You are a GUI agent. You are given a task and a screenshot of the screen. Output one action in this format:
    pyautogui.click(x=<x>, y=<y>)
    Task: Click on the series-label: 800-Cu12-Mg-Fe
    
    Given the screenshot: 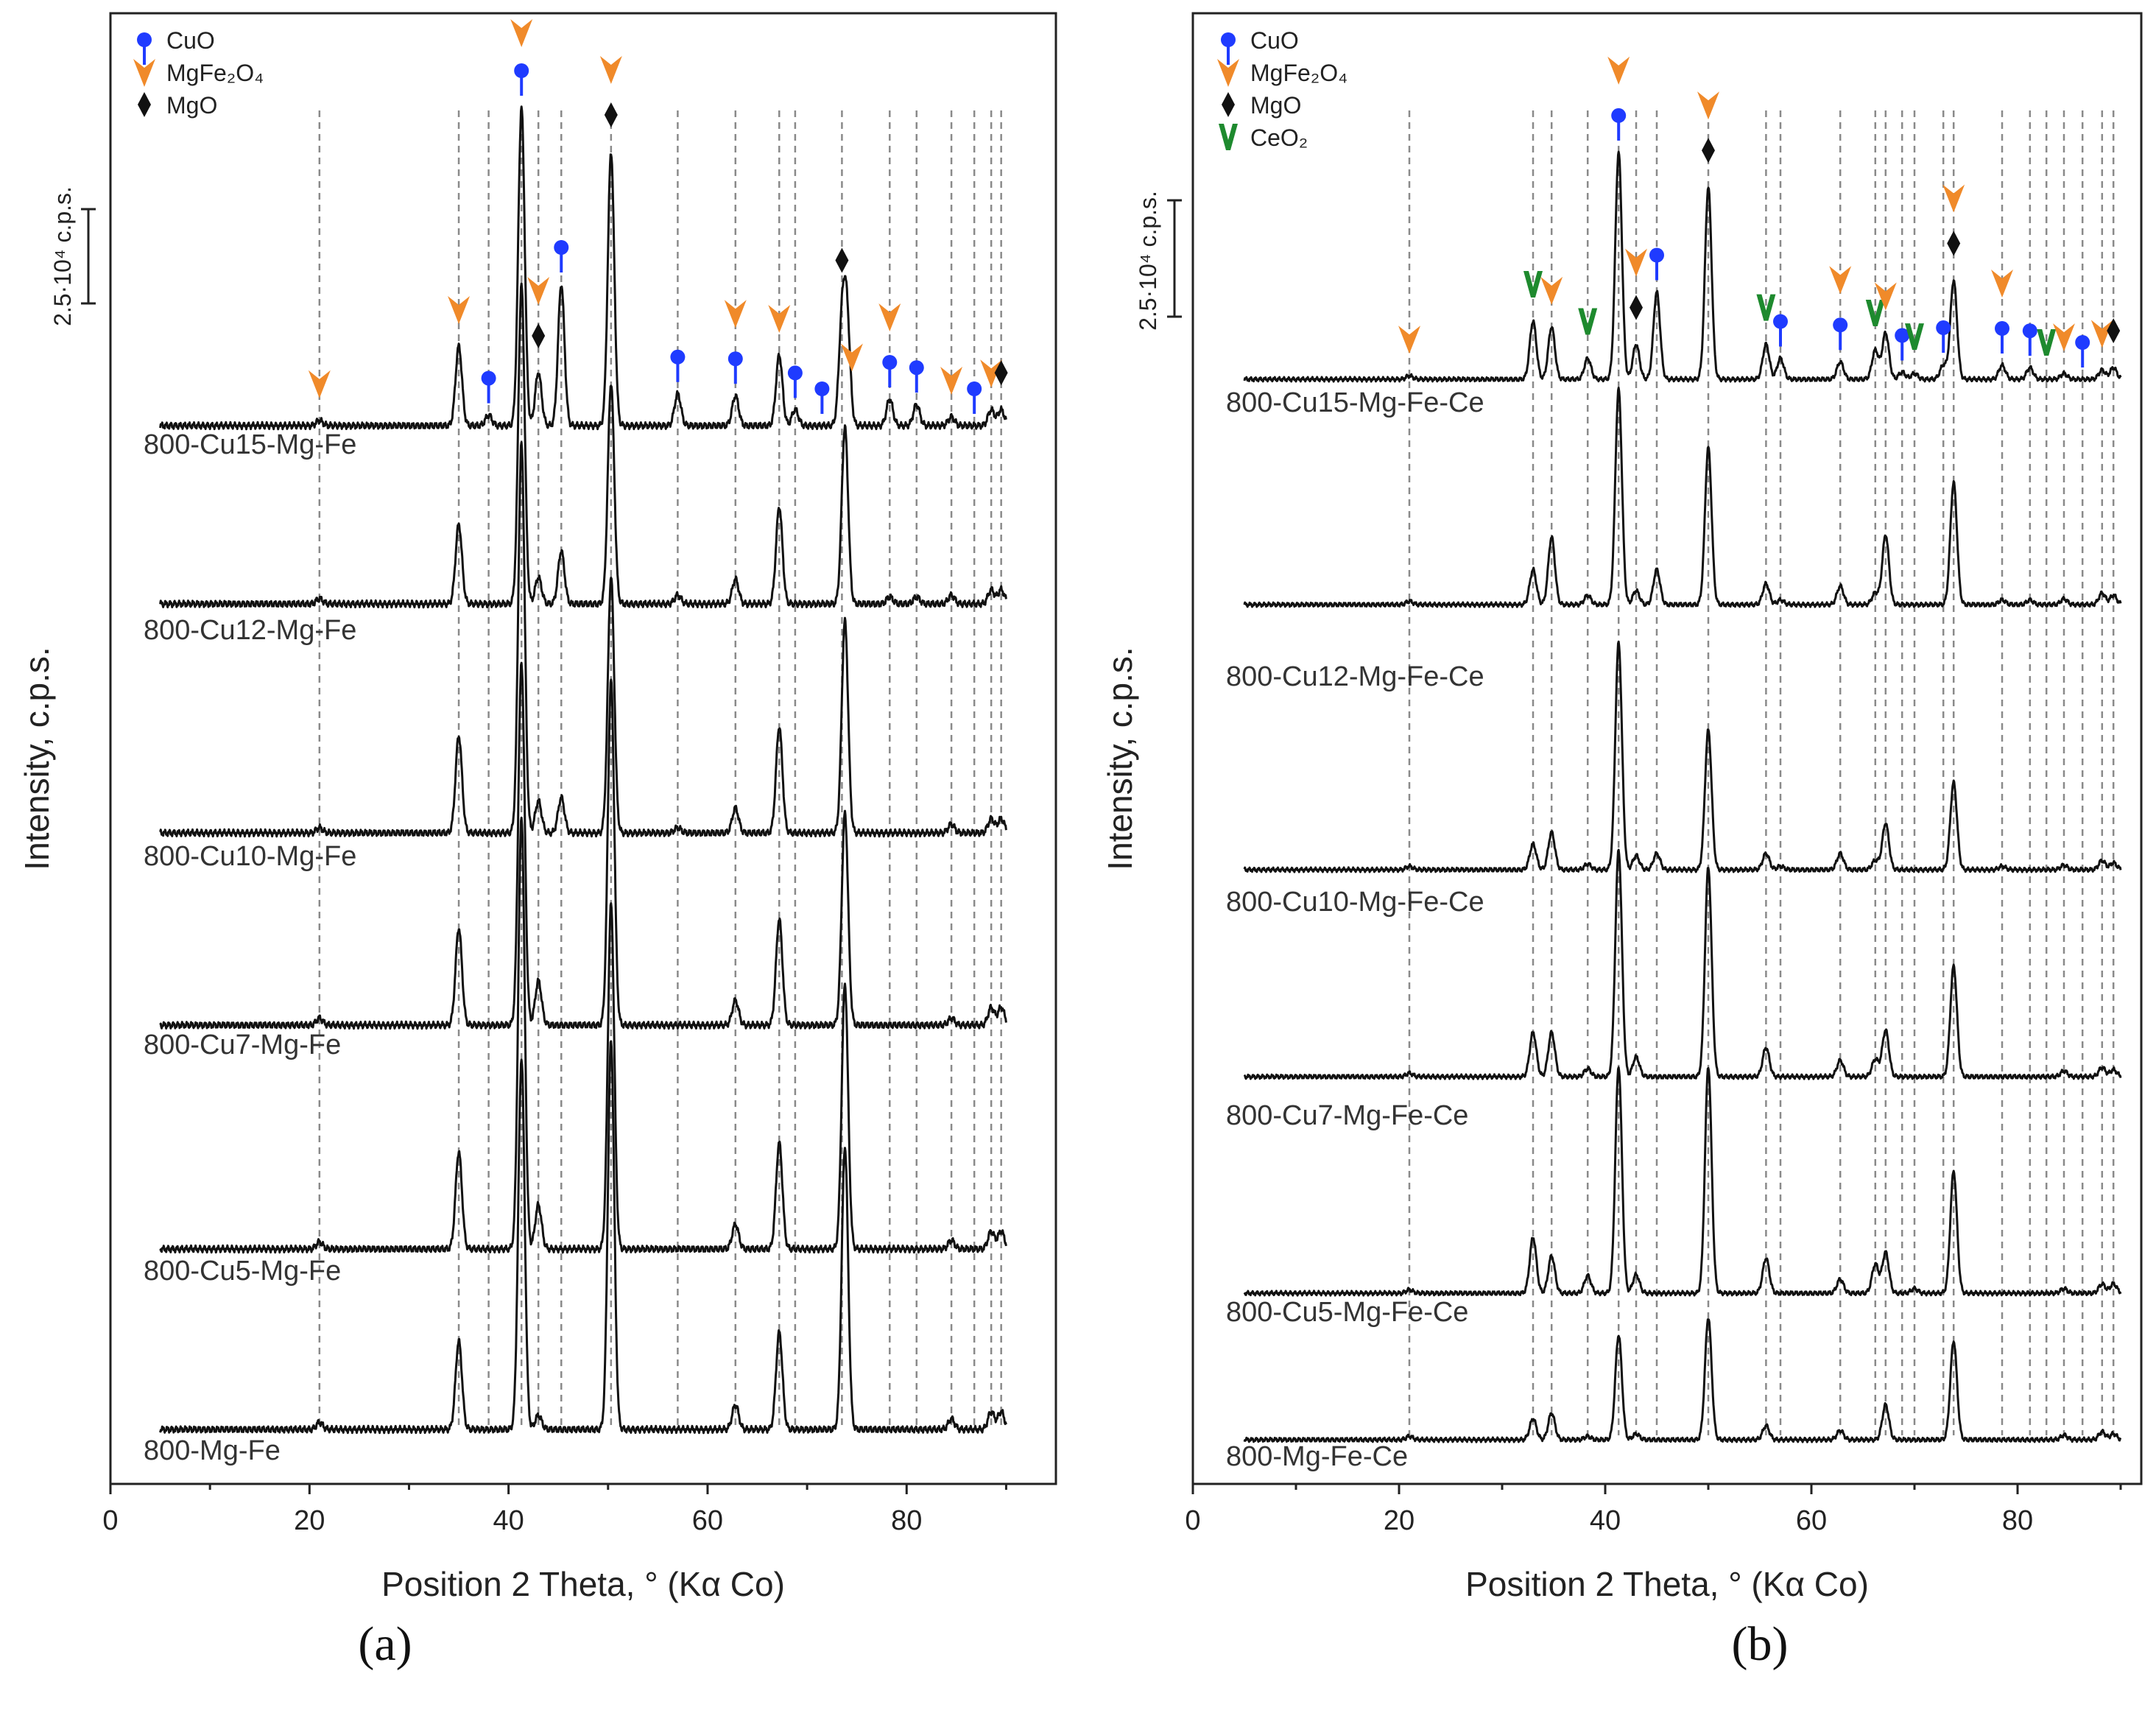 What is the action you would take?
    pyautogui.click(x=250, y=630)
    